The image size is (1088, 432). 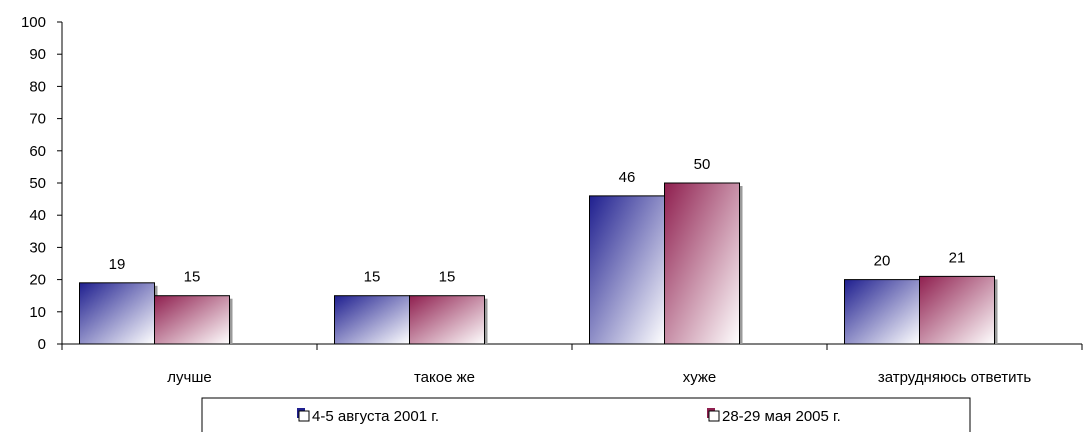 What do you see at coordinates (37, 280) in the screenshot?
I see `y-tick-label: 20` at bounding box center [37, 280].